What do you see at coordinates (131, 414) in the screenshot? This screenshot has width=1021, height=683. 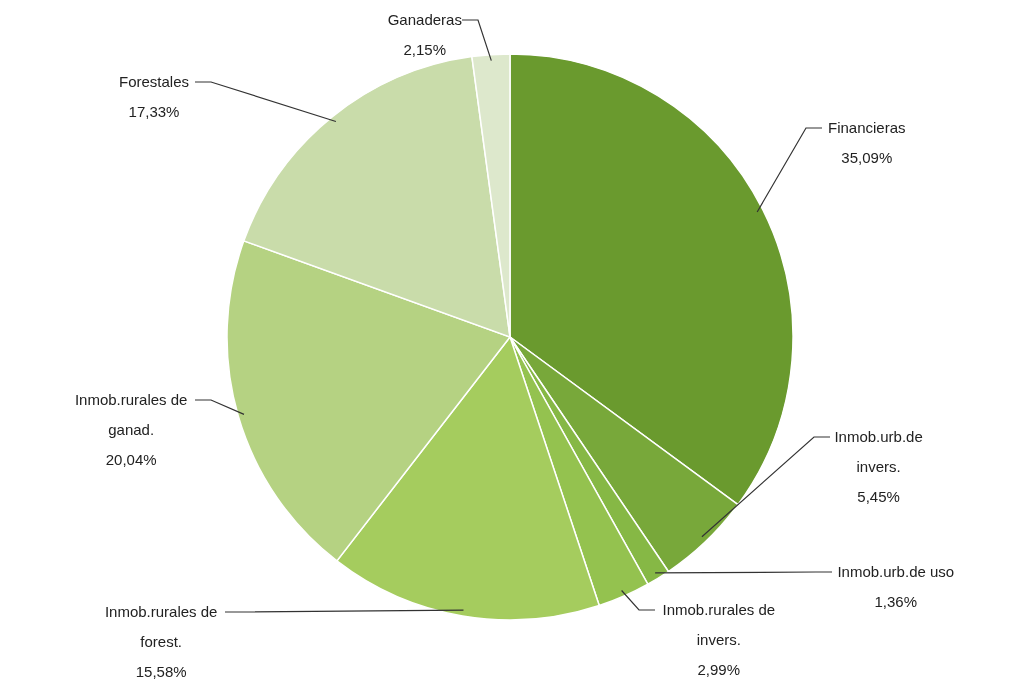 I see `slice-label: Inmob.rurales de ganad.` at bounding box center [131, 414].